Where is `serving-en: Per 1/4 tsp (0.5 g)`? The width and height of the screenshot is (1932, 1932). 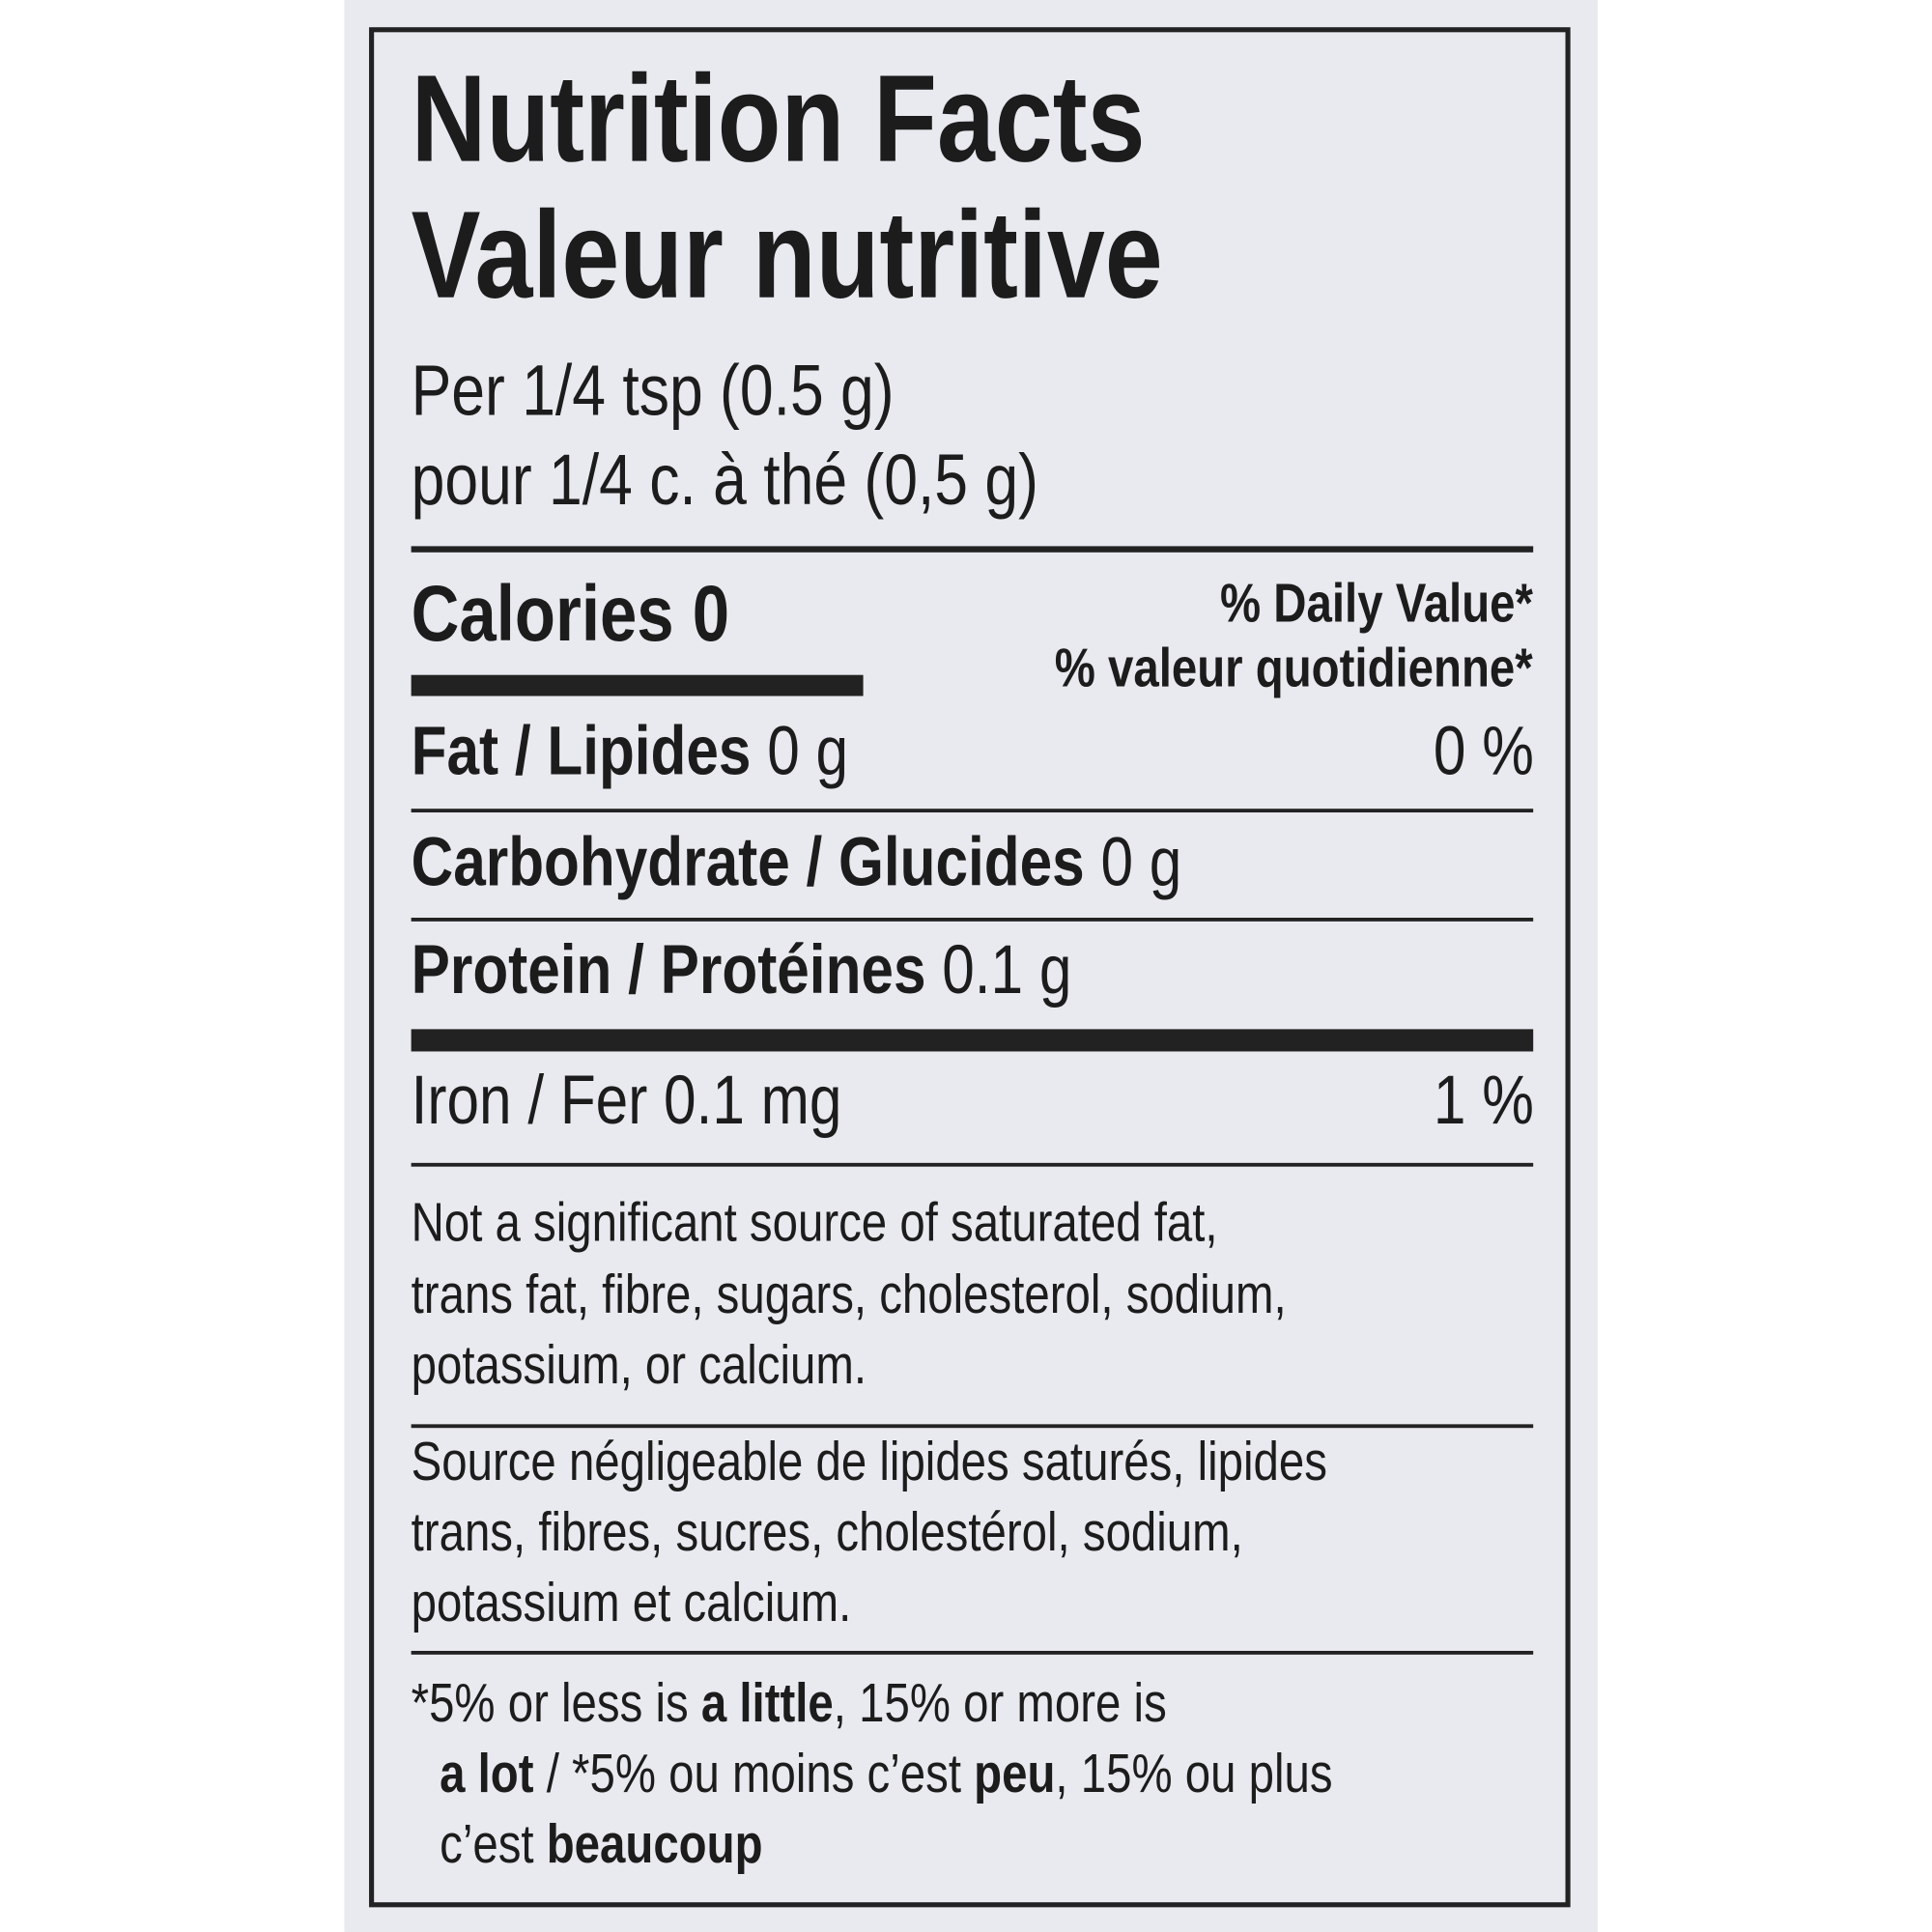 serving-en: Per 1/4 tsp (0.5 g) is located at coordinates (653, 391).